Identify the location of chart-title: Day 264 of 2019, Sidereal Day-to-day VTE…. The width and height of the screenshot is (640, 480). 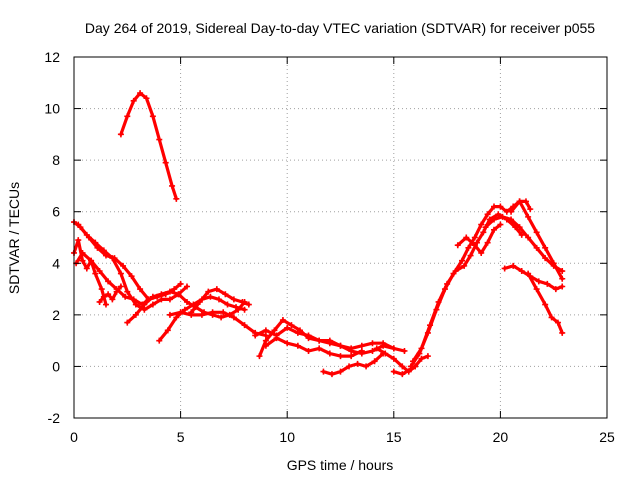
(340, 28).